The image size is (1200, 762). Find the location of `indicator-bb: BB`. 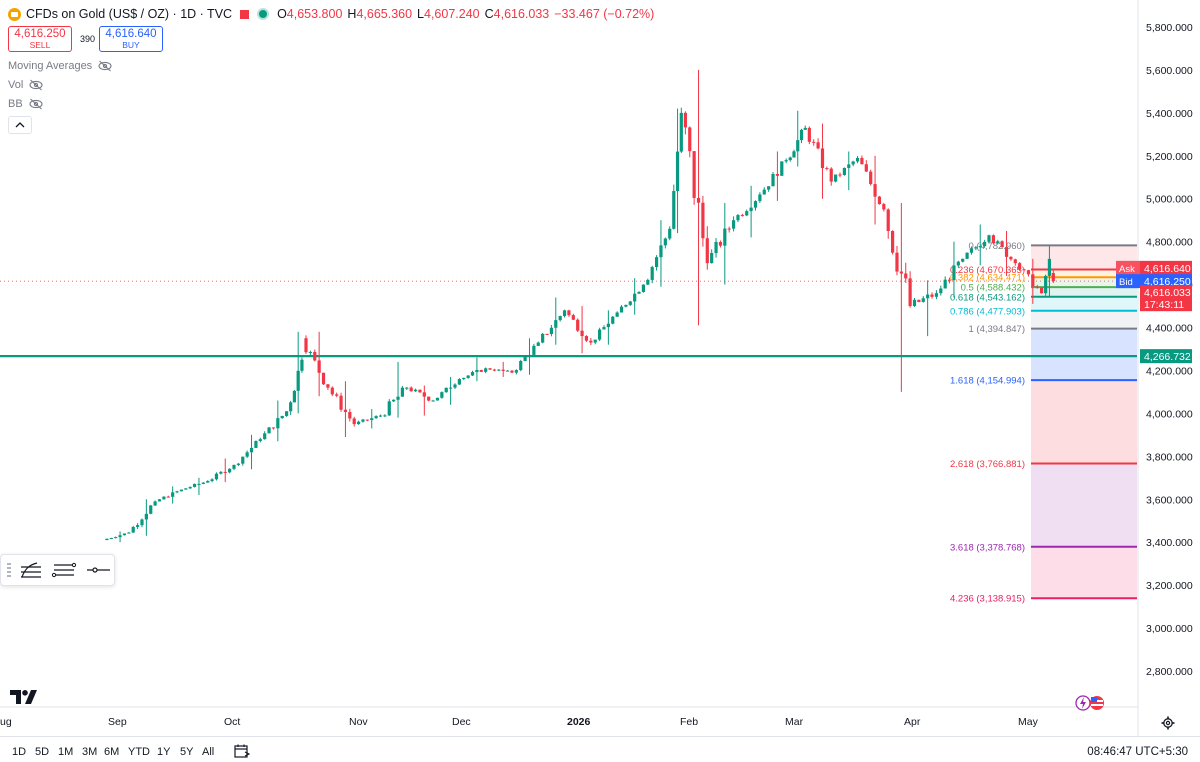

indicator-bb: BB is located at coordinates (25, 104).